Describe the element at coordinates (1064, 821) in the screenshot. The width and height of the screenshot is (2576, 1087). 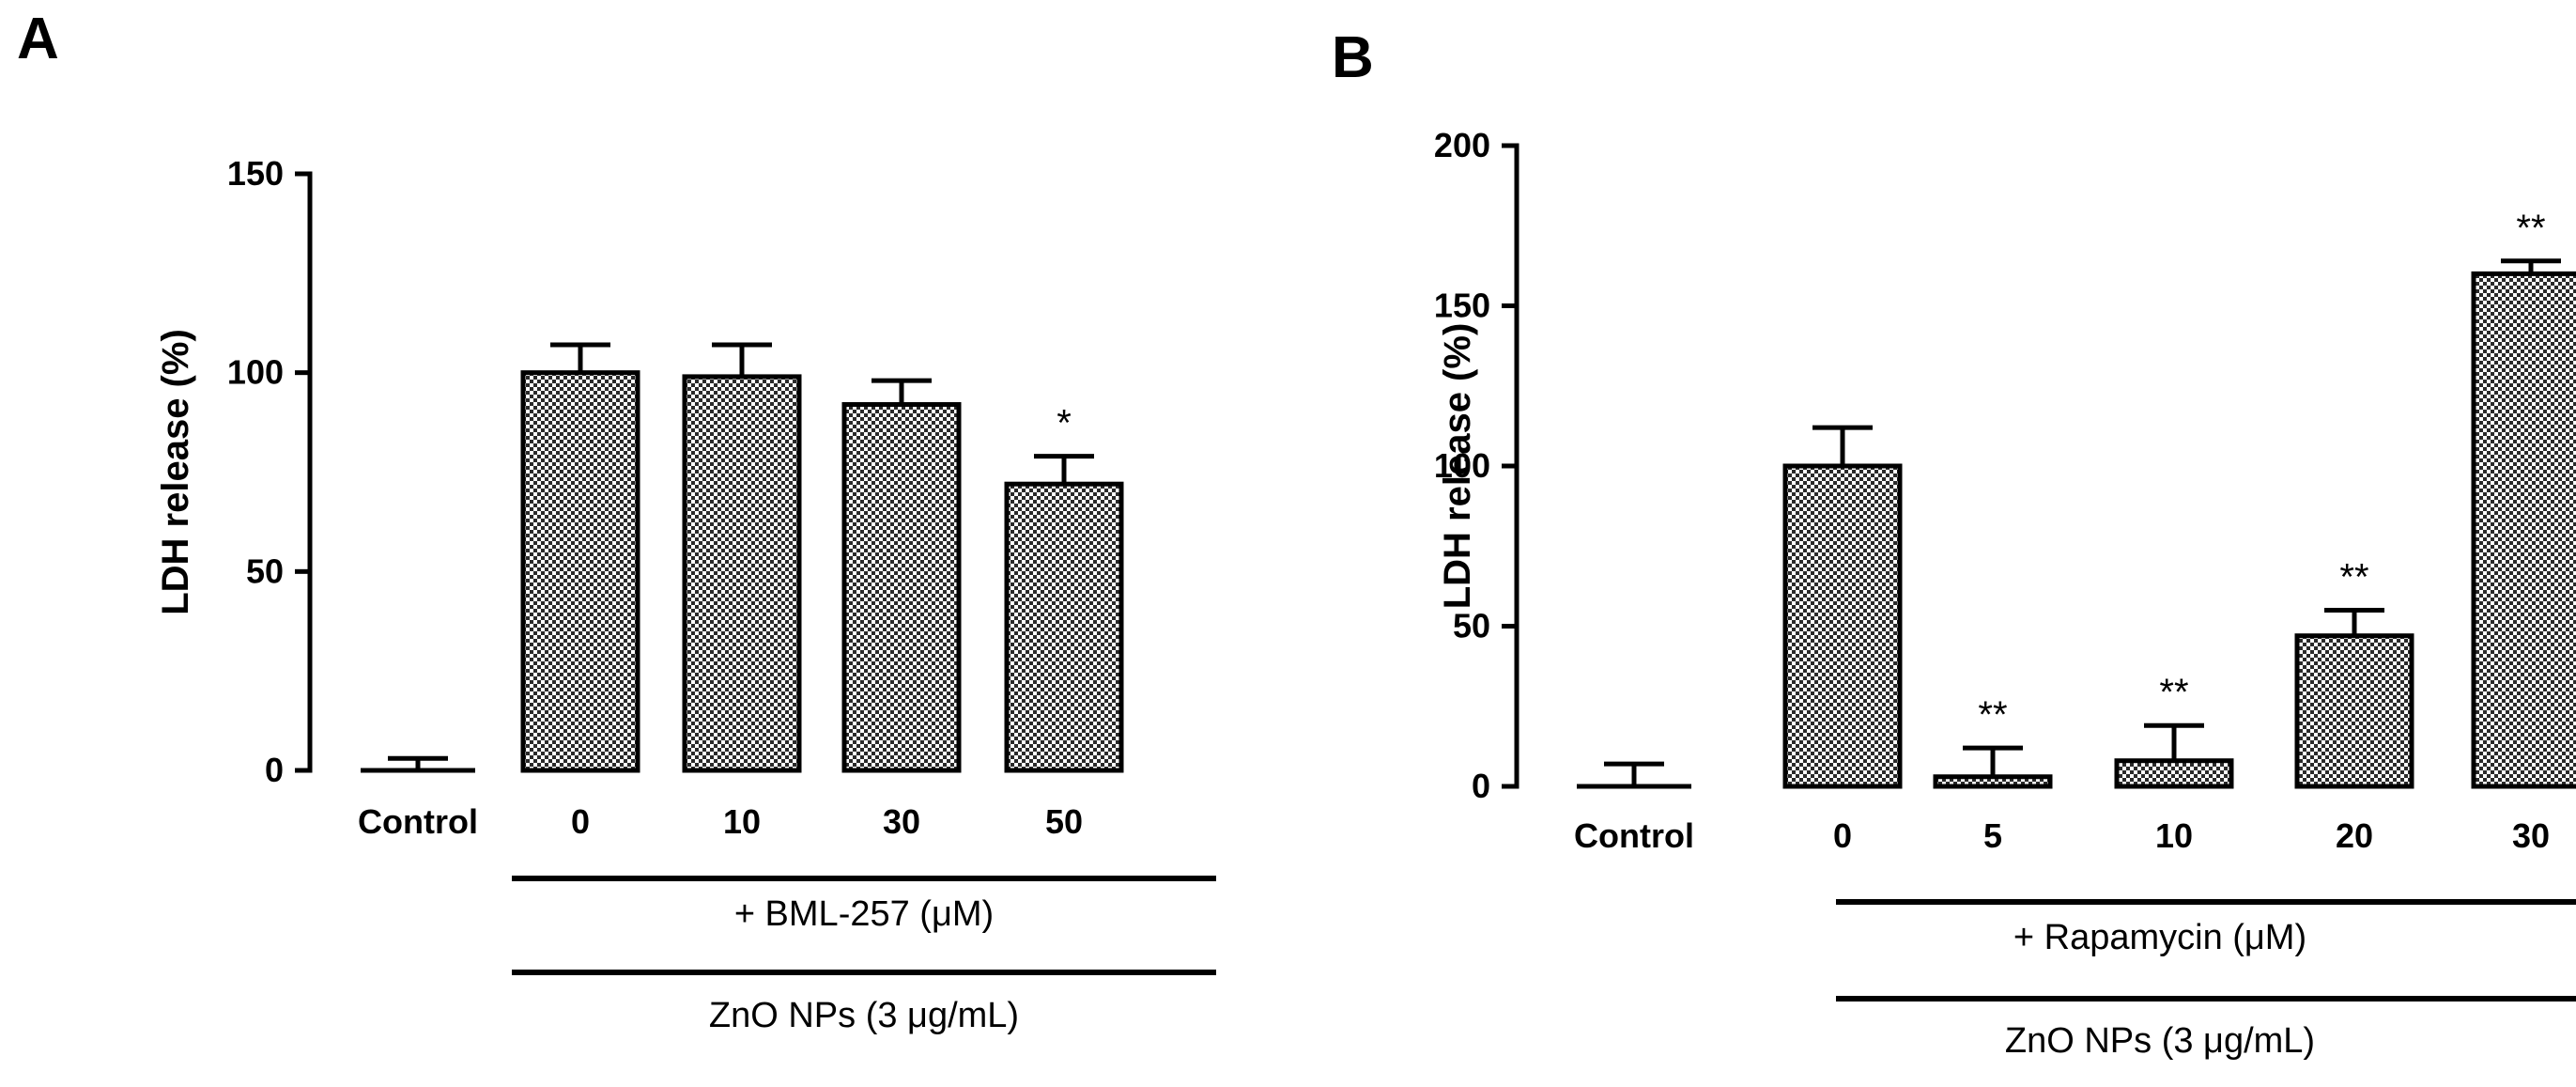
I see `category-label: 50` at that location.